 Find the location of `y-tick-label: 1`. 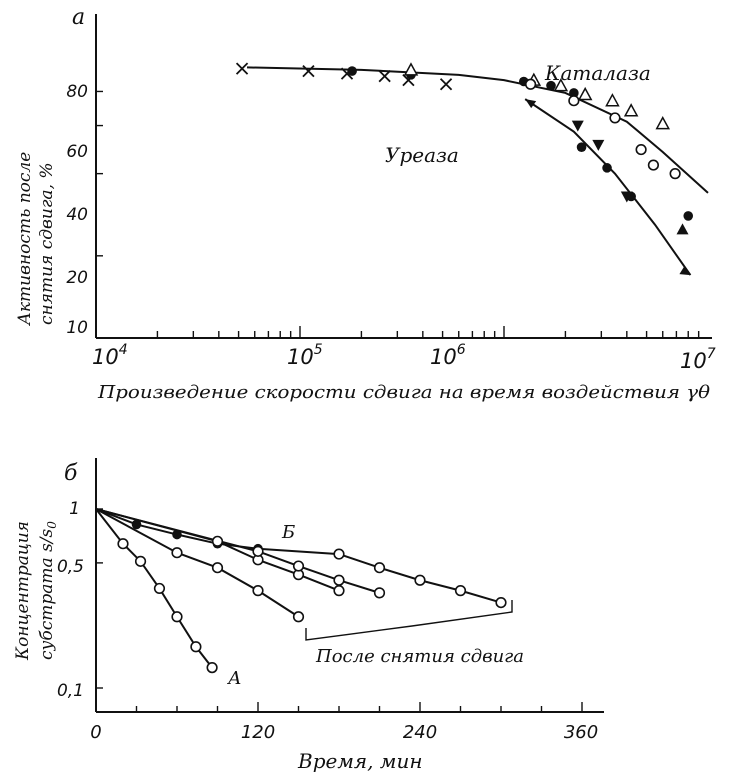

y-tick-label: 1 is located at coordinates (74, 509).